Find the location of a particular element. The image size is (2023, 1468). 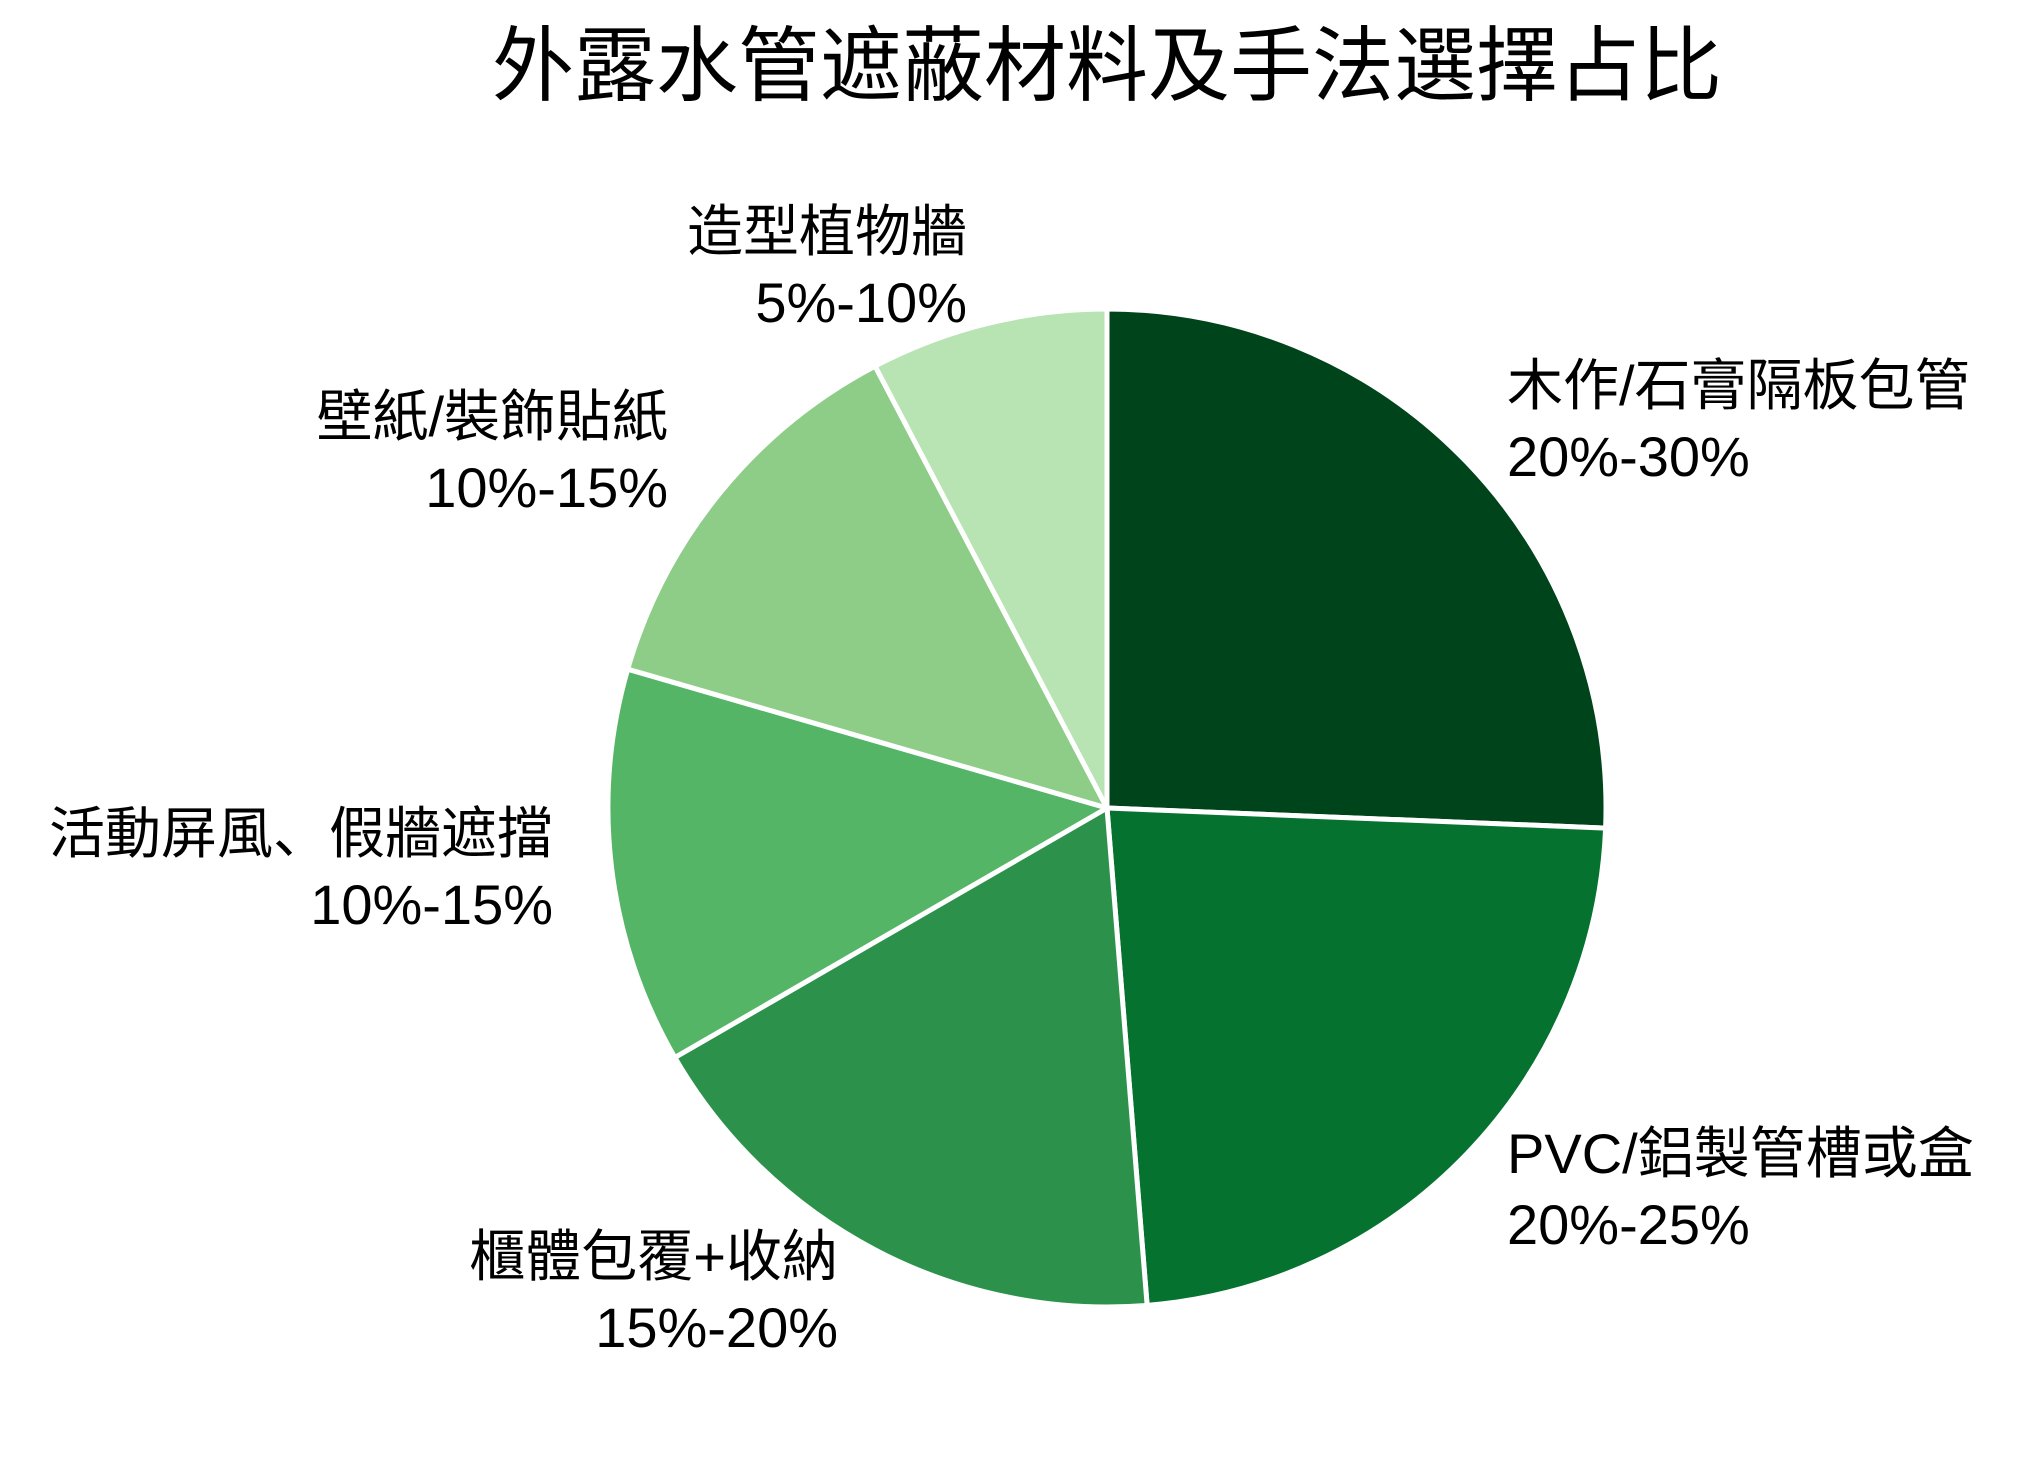

pie-slice-screen-false-wall is located at coordinates (857, 863).